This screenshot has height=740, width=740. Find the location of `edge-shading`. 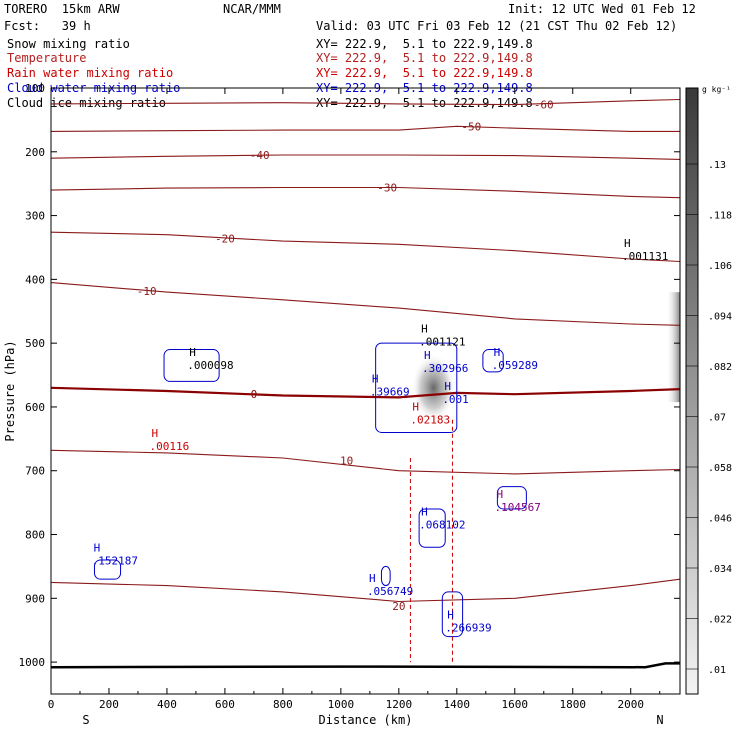

edge-shading is located at coordinates (673, 347).